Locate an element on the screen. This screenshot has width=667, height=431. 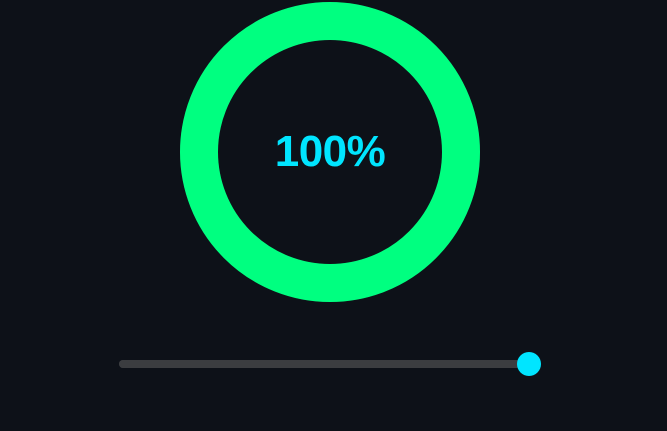
slider-fill is located at coordinates (328, 364).